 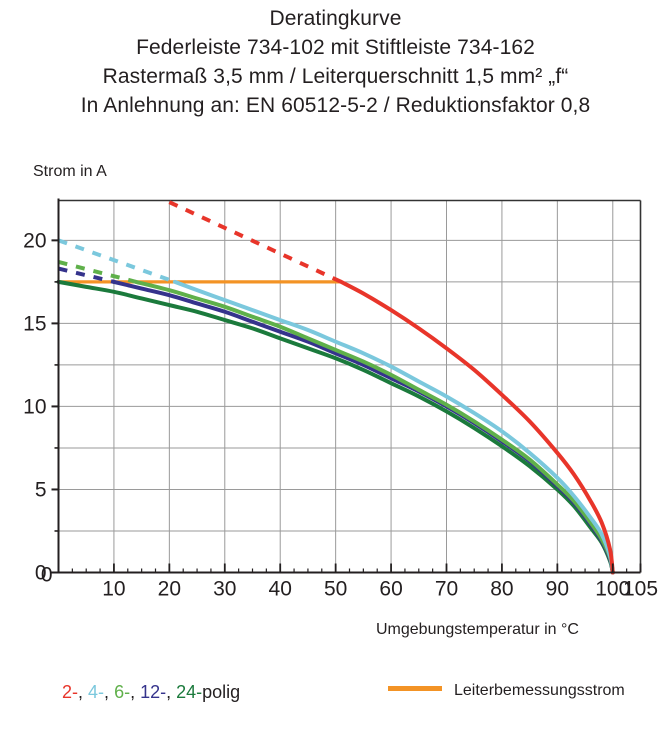 I want to click on x-tick-label: 70, so click(x=446, y=589).